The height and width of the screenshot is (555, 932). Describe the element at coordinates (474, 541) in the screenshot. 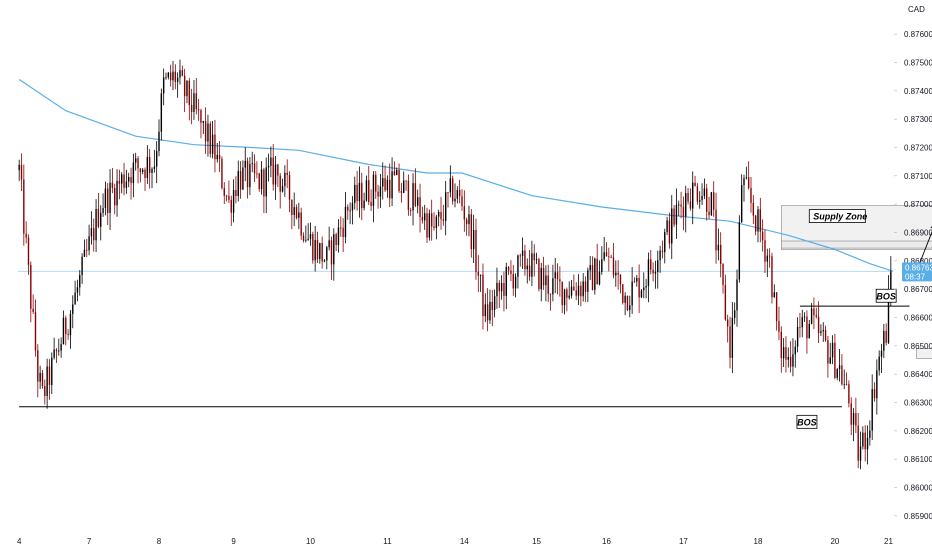

I see `time-axis: 47891011141516171820212223` at that location.